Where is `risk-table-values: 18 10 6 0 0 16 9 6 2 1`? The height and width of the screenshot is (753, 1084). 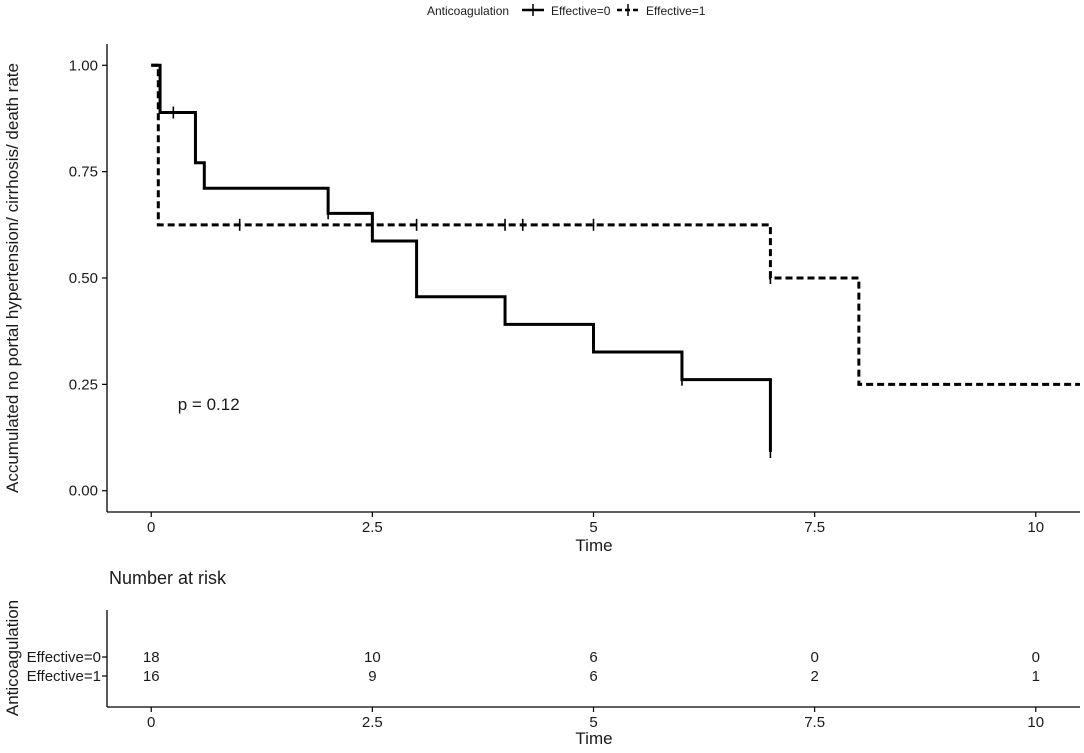 risk-table-values: 18 10 6 0 0 16 9 6 2 1 is located at coordinates (571, 667).